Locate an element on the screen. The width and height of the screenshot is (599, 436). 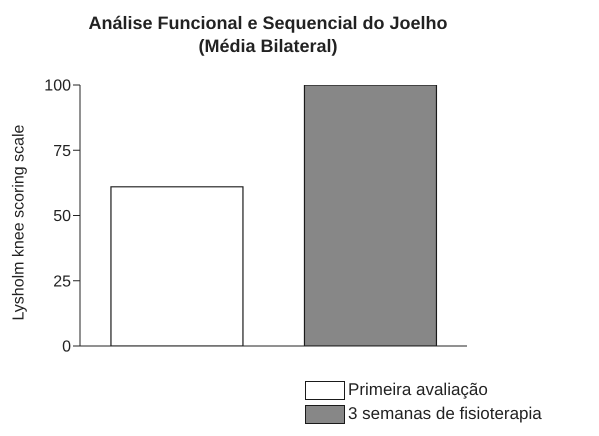
y-tick-label: 100 is located at coordinates (58, 86).